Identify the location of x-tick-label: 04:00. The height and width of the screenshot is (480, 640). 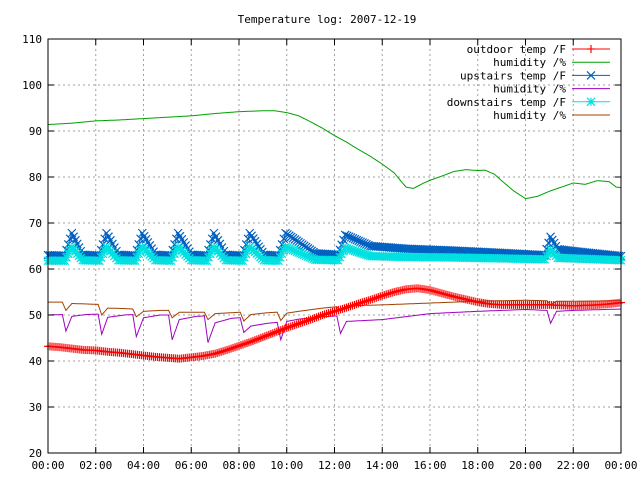
(143, 465).